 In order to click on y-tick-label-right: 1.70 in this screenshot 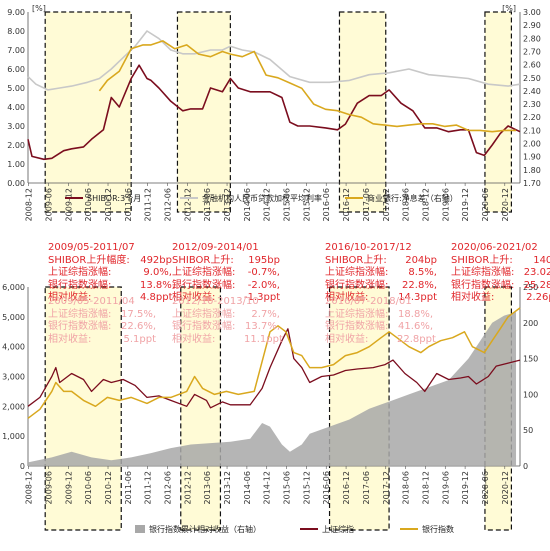, I will do `click(532, 183)`.